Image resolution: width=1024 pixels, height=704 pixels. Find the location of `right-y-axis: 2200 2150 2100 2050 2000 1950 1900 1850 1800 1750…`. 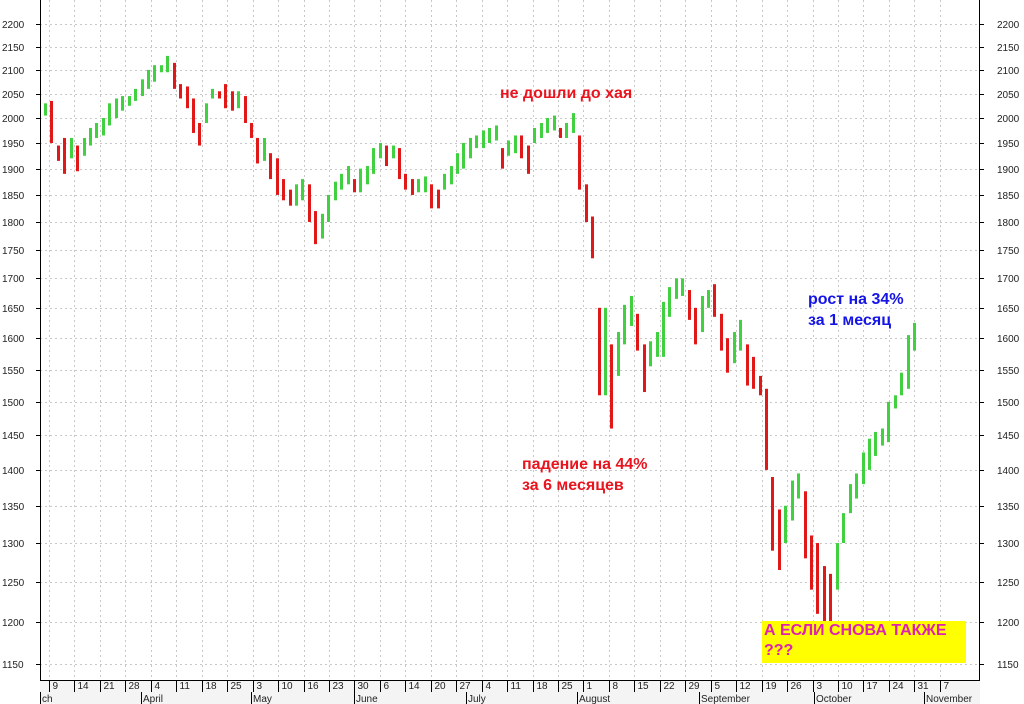

right-y-axis: 2200 2150 2100 2050 2000 1950 1900 1850 1800 1750… is located at coordinates (1000, 345).